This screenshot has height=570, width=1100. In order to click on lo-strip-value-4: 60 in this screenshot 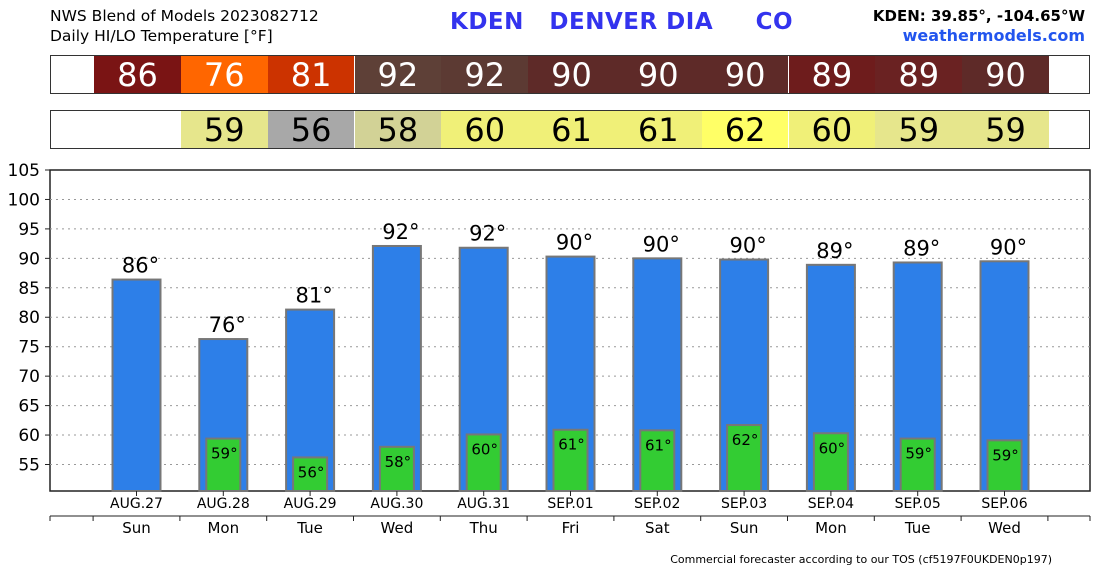, I will do `click(485, 130)`.